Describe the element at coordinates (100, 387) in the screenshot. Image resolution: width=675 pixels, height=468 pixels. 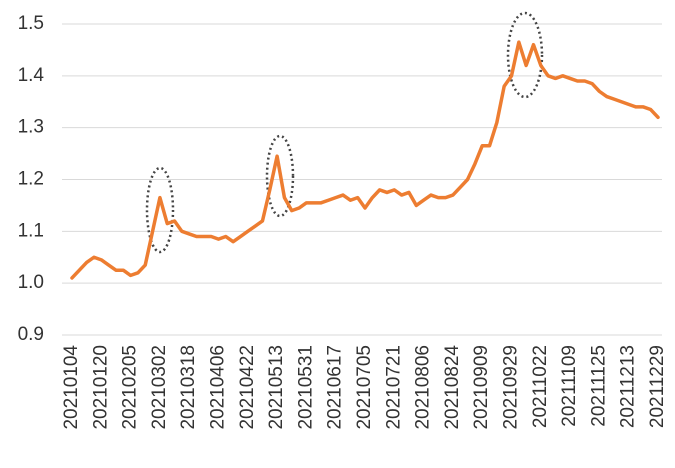
I see `x-tick-label: 20210120` at that location.